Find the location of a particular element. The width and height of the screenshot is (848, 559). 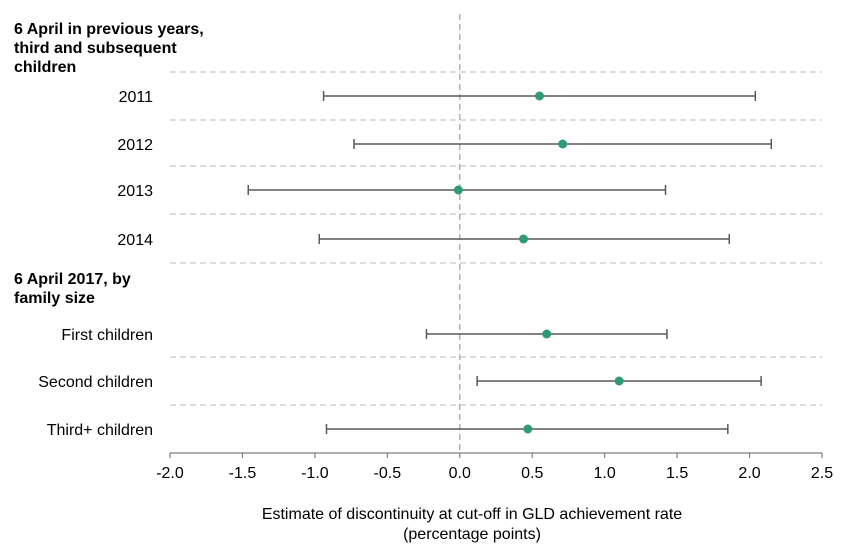

x-axis-title-line2: (percentage points) is located at coordinates (472, 534).